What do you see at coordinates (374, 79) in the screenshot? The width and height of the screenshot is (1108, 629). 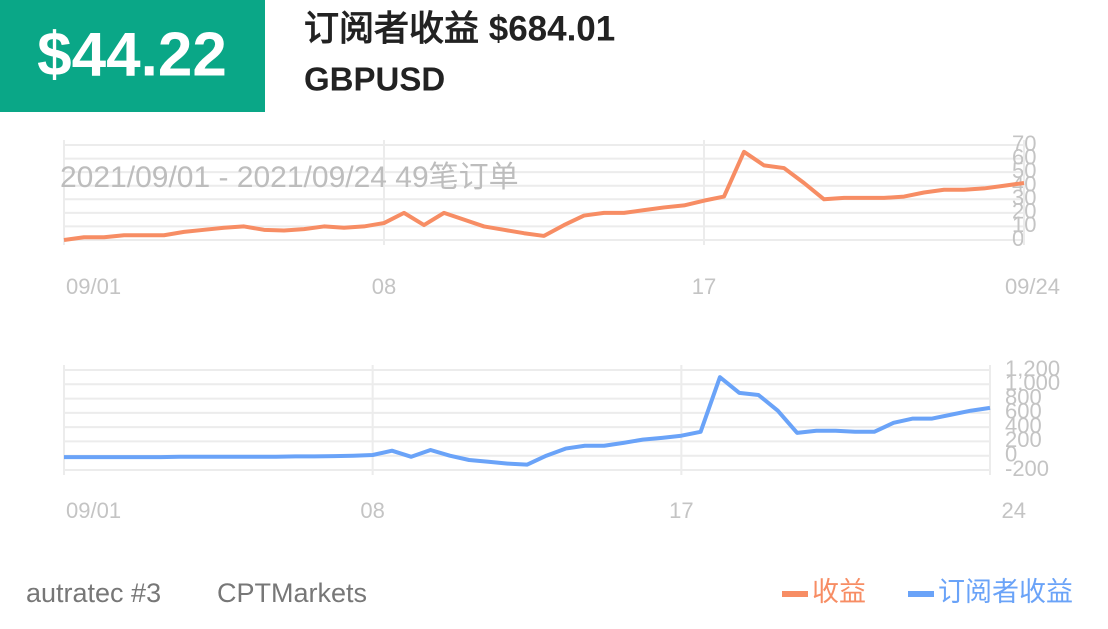 I see `symbol: GBPUSD` at bounding box center [374, 79].